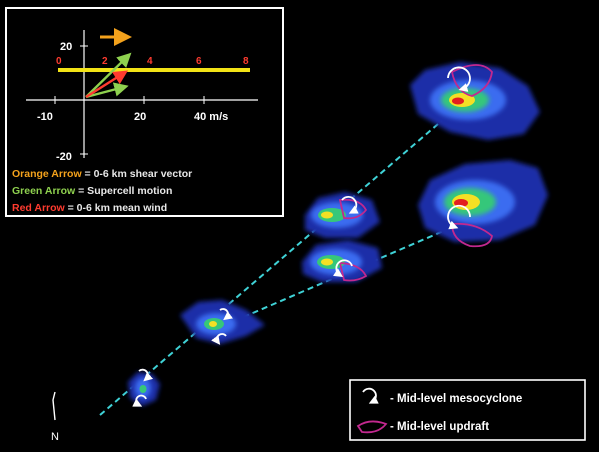  Describe the element at coordinates (456, 399) in the screenshot. I see `legend-mesocyclone-label: - Mid-level mesocyclone` at that location.